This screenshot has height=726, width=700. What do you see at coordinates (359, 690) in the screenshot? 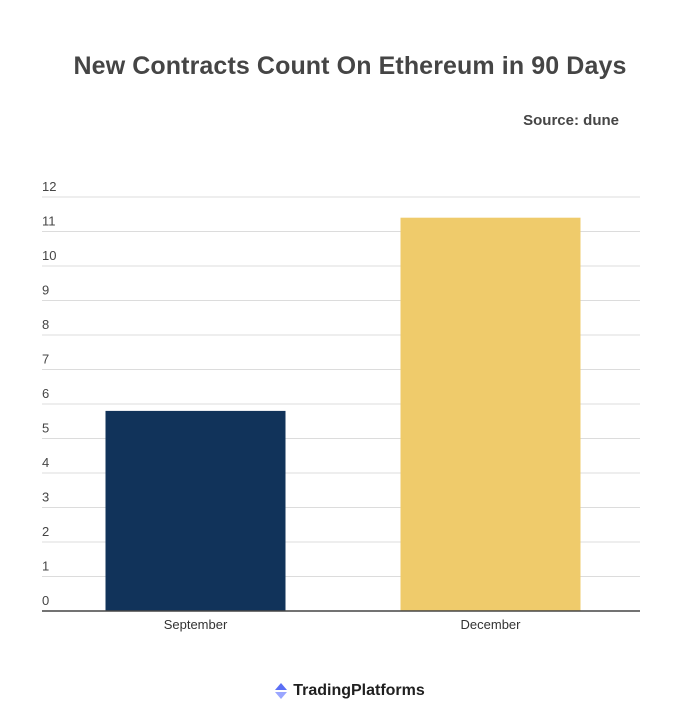
I see `brand-name: TradingPlatforms` at bounding box center [359, 690].